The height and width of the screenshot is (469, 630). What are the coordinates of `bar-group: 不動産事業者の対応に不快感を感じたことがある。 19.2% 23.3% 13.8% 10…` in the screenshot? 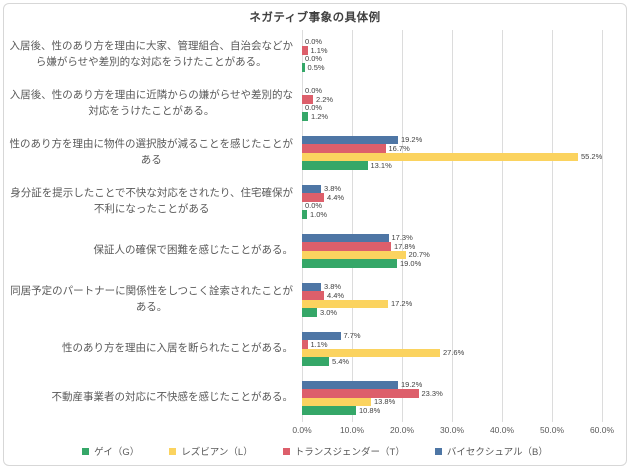 It's located at (312, 397).